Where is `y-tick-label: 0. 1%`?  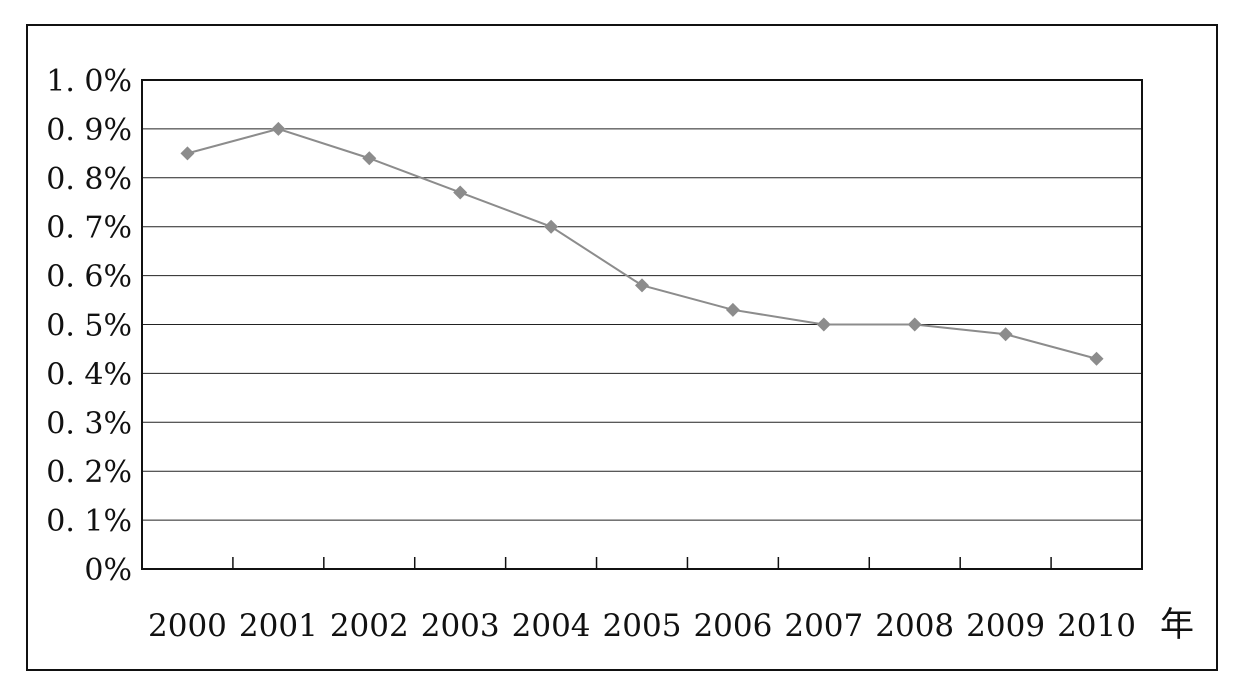 y-tick-label: 0. 1% is located at coordinates (89, 521).